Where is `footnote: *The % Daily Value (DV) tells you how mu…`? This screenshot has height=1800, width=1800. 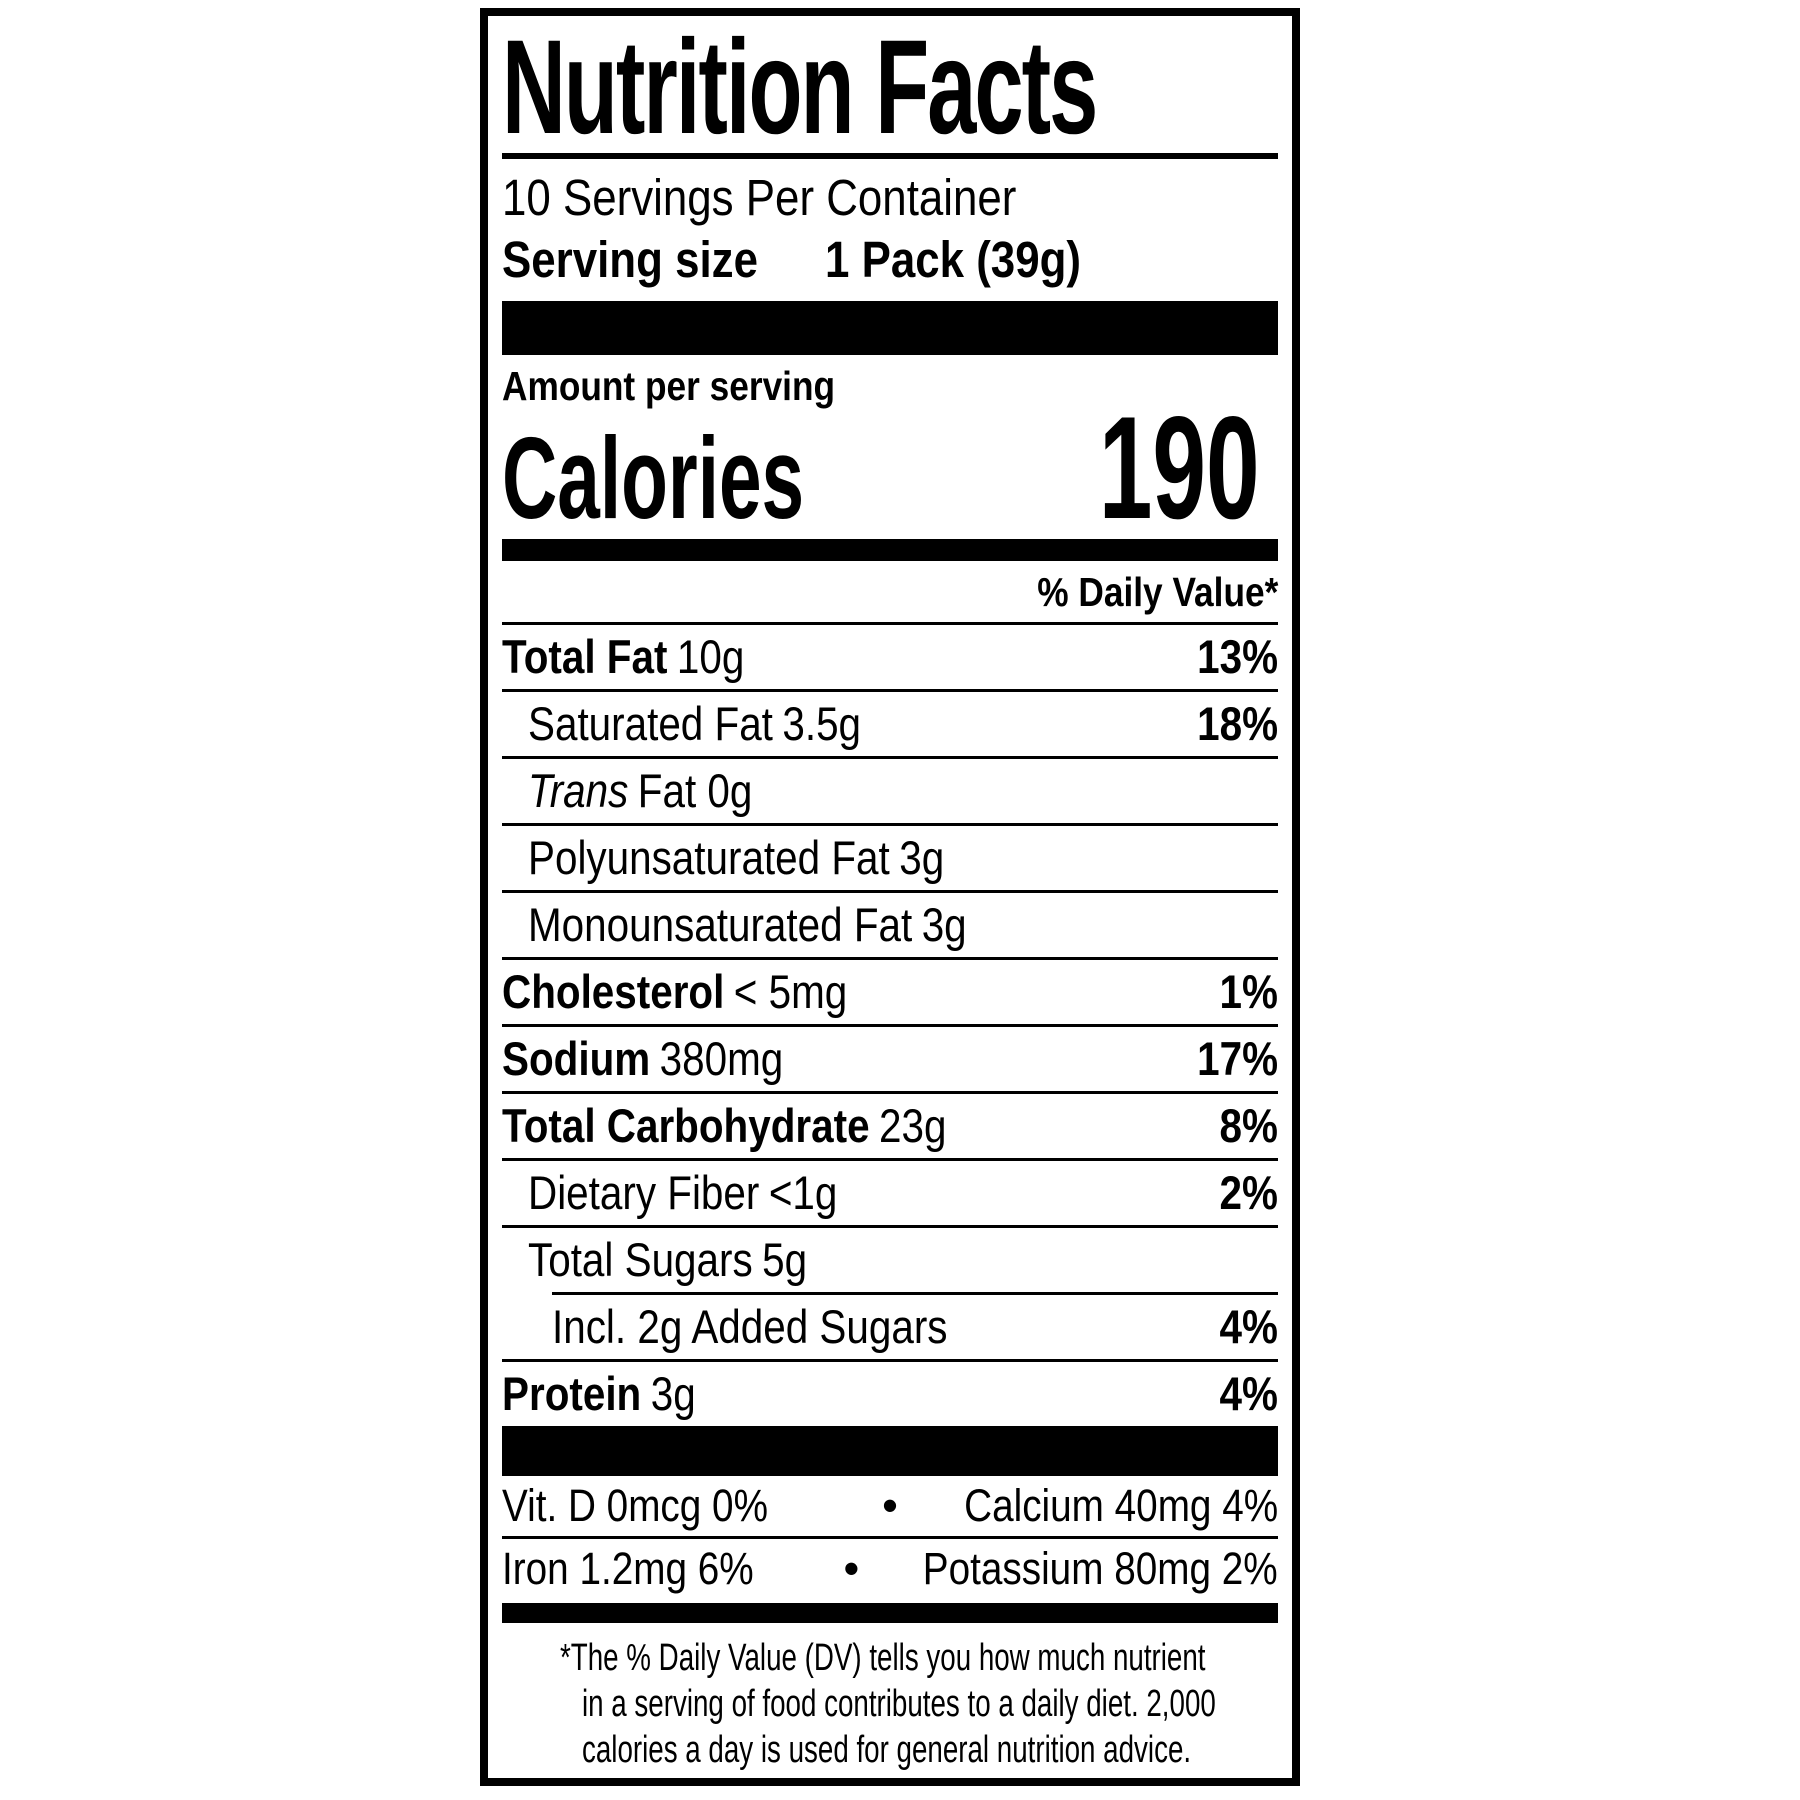 footnote: *The % Daily Value (DV) tells you how mu… is located at coordinates (890, 1698).